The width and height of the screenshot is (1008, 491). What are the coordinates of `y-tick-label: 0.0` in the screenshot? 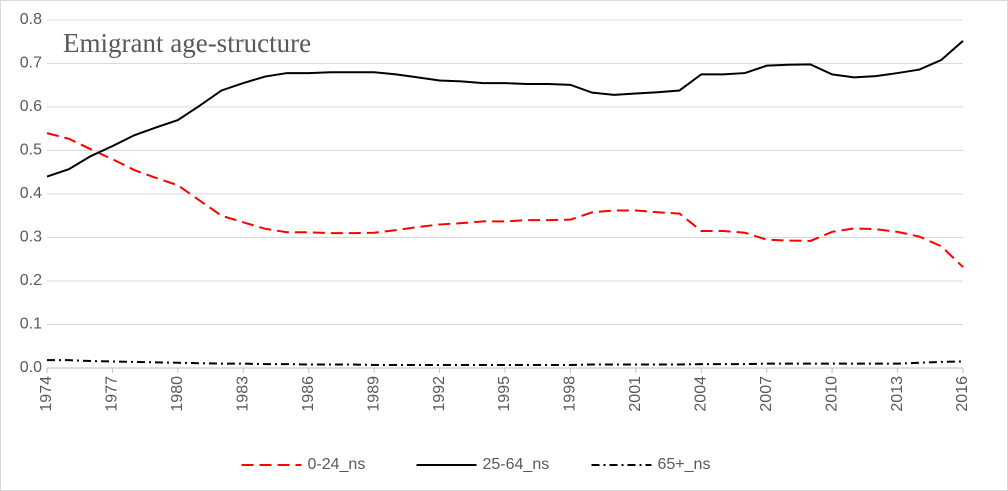 It's located at (31, 367).